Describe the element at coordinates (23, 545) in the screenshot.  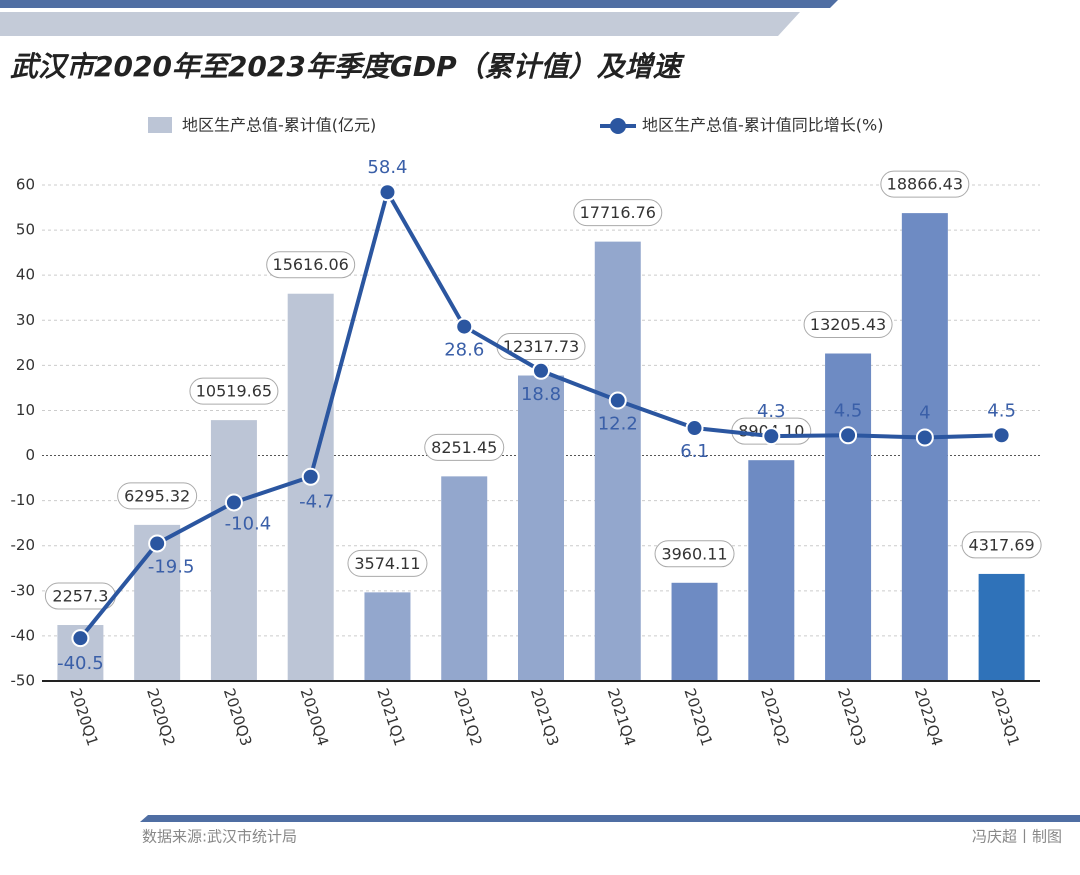
I see `y-tick-label: -20` at that location.